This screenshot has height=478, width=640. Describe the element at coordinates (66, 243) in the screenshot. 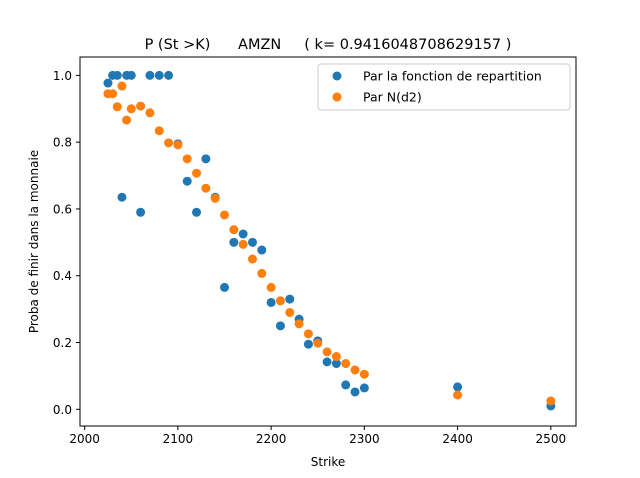

I see `y-ticks: 0.0 0.2 0.4 0.6 0.8 1.0` at that location.